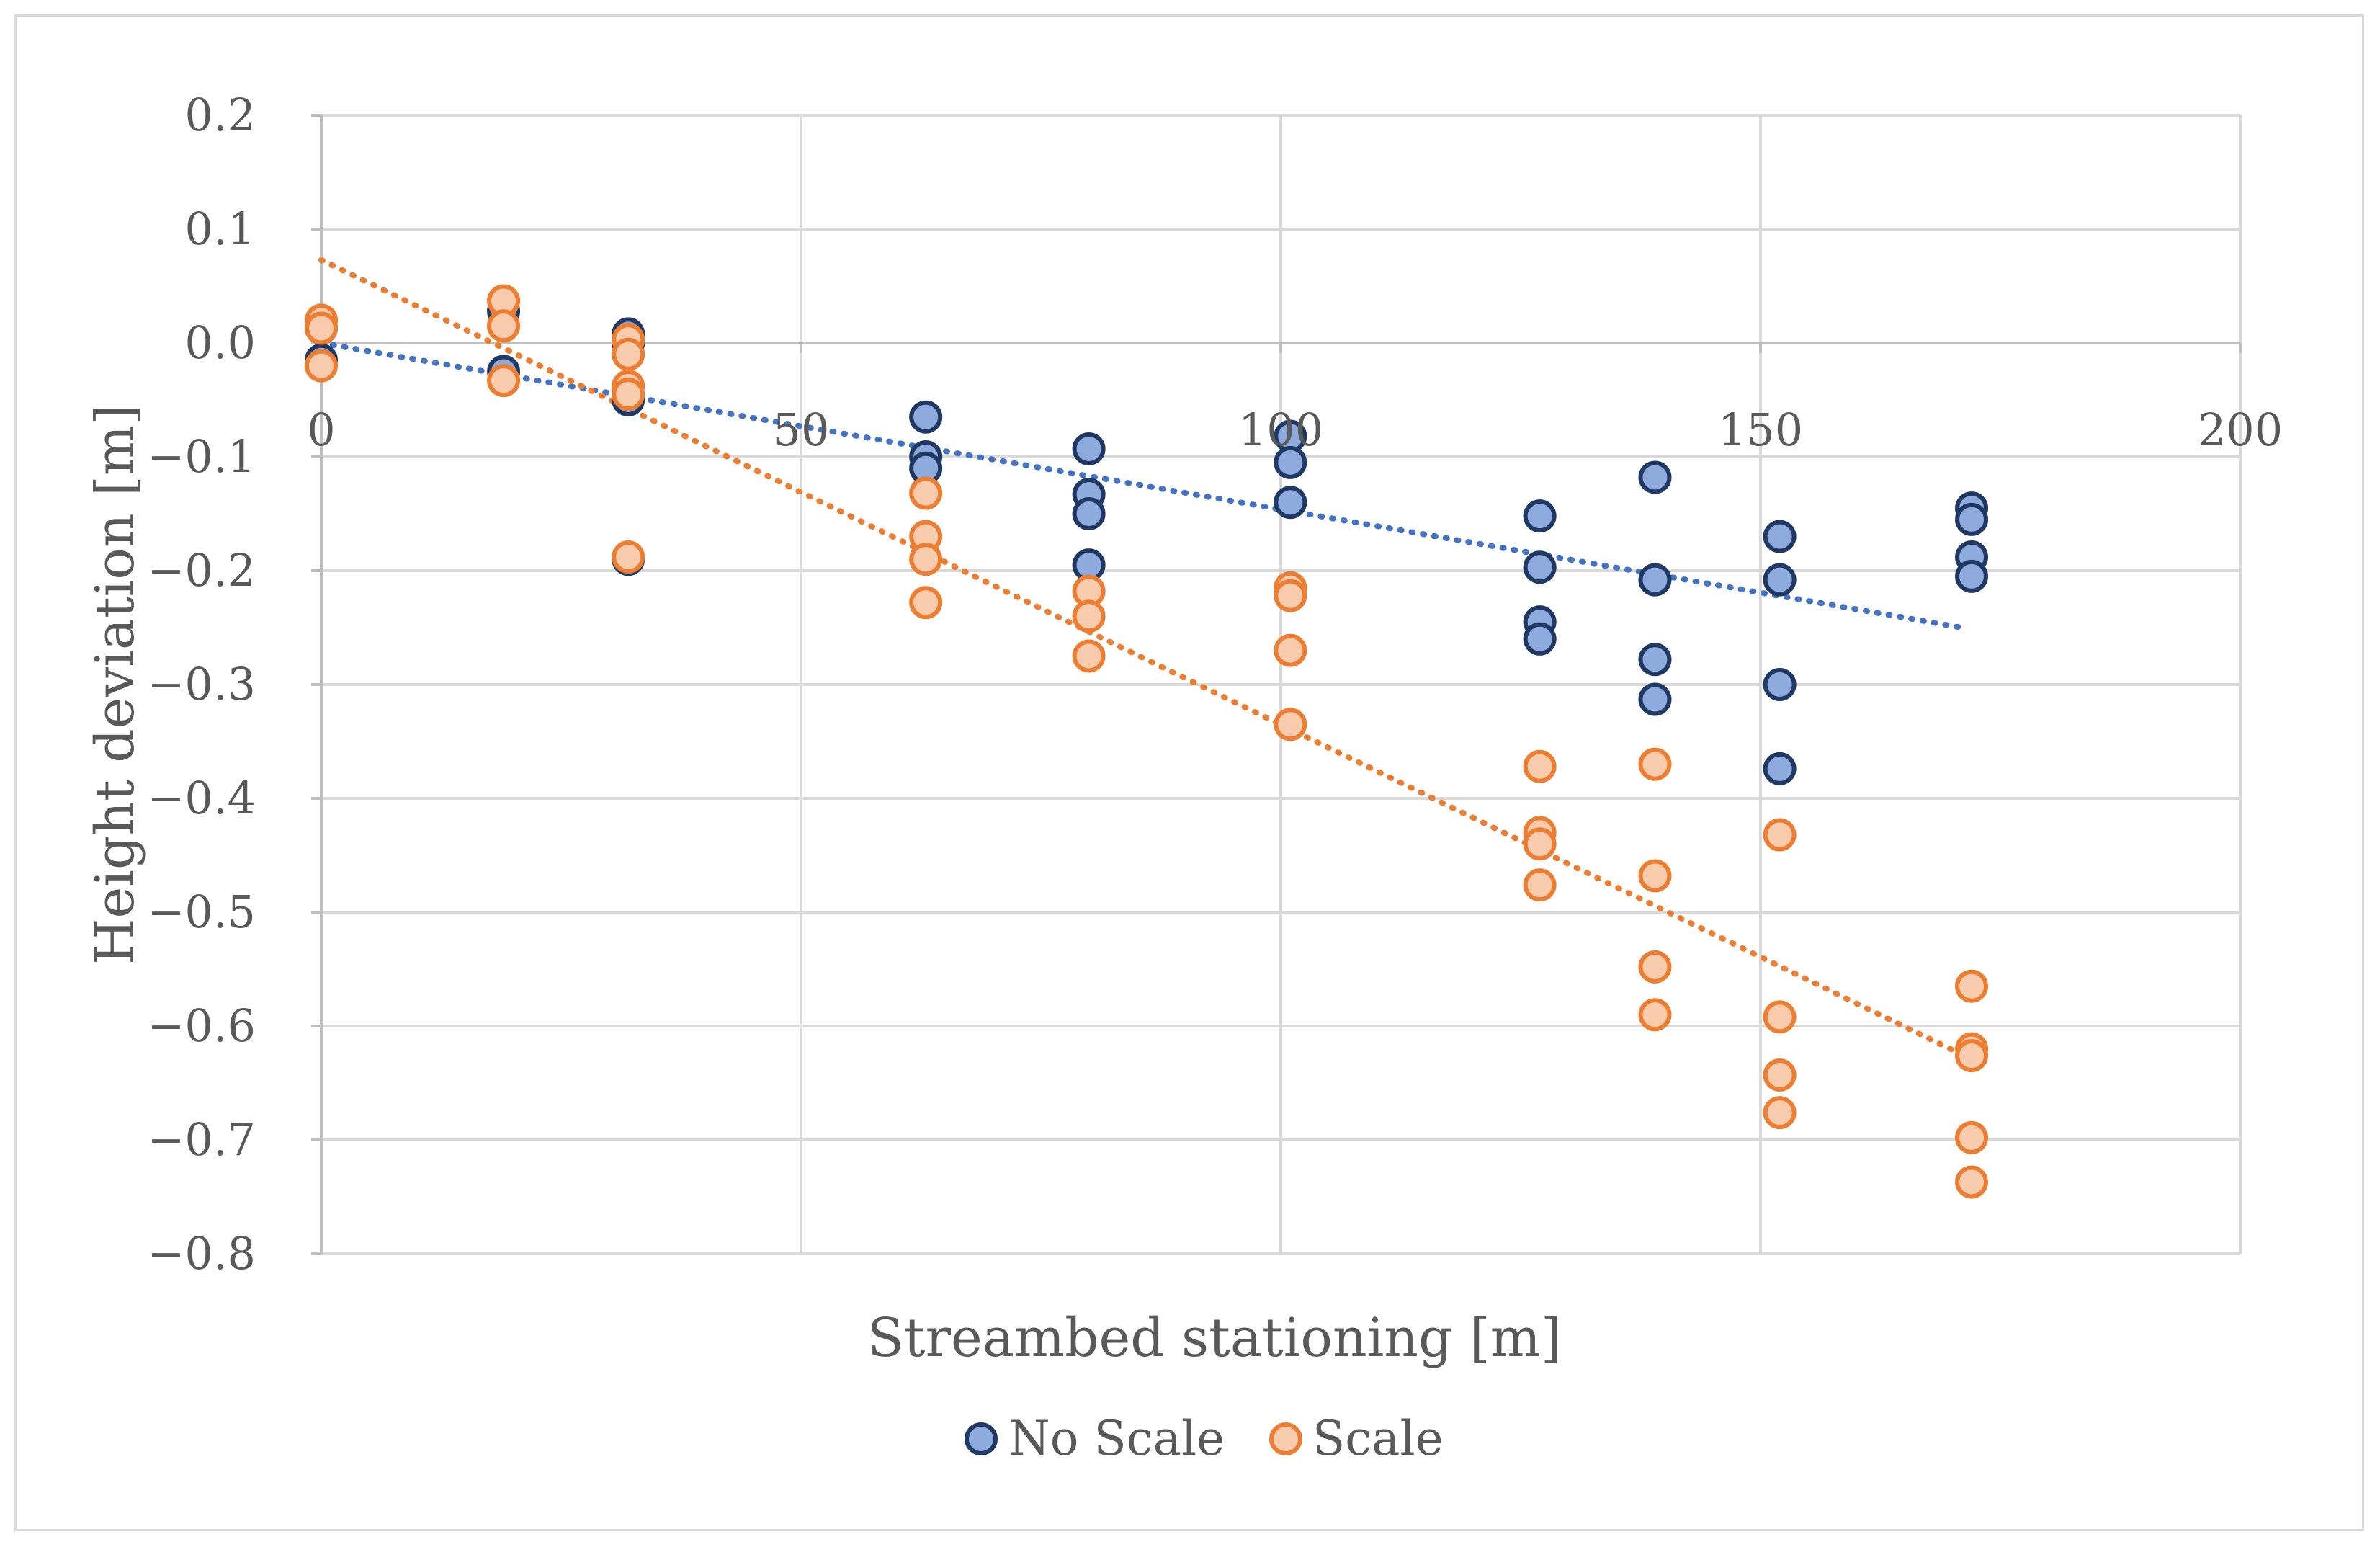 The height and width of the screenshot is (1547, 2380). What do you see at coordinates (201, 912) in the screenshot?
I see `y-tick-label: −0.5` at bounding box center [201, 912].